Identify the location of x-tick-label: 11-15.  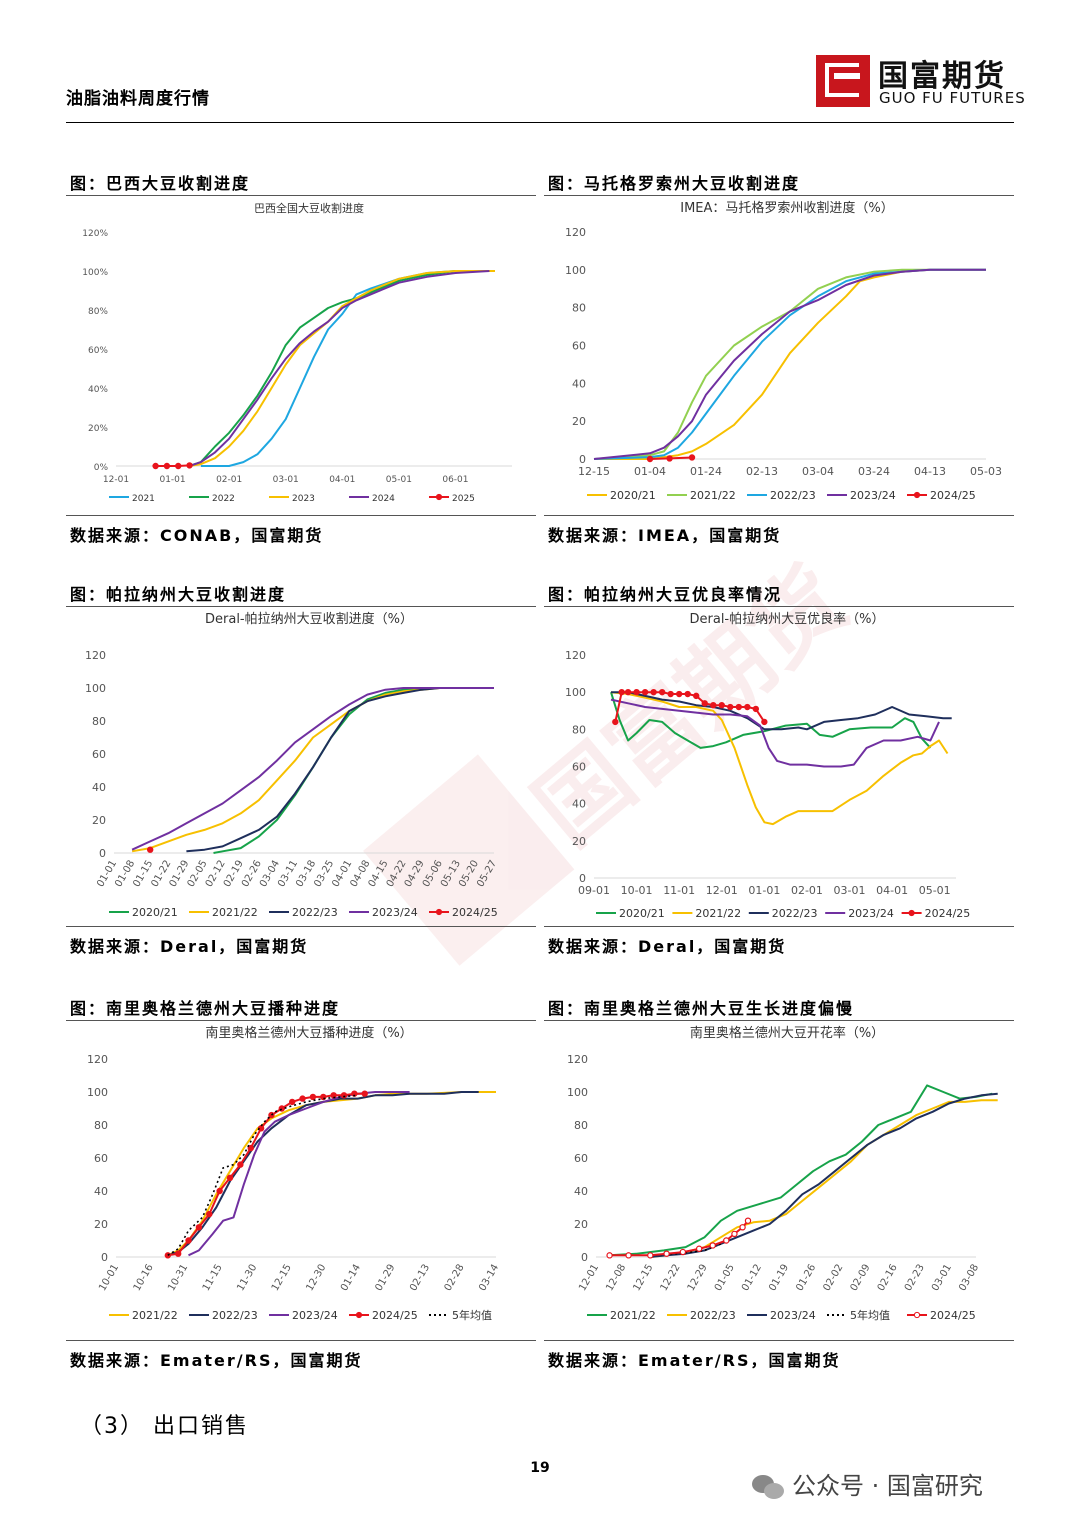
(213, 1278).